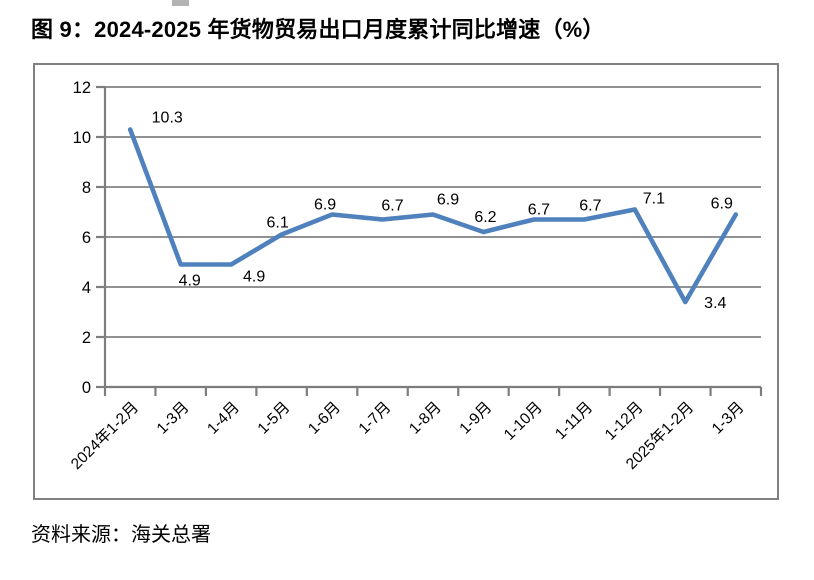 The image size is (814, 580). Describe the element at coordinates (223, 418) in the screenshot. I see `x-tick-label: 1-4月` at that location.